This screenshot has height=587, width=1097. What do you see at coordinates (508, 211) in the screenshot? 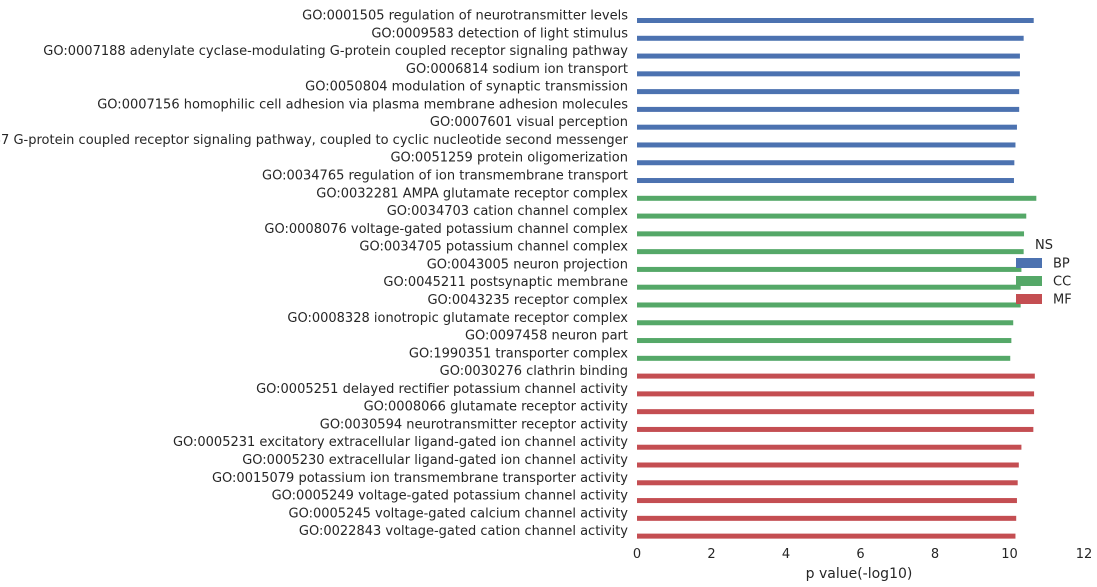
I see `category-label: GO:0034703 cation channel complex` at bounding box center [508, 211].